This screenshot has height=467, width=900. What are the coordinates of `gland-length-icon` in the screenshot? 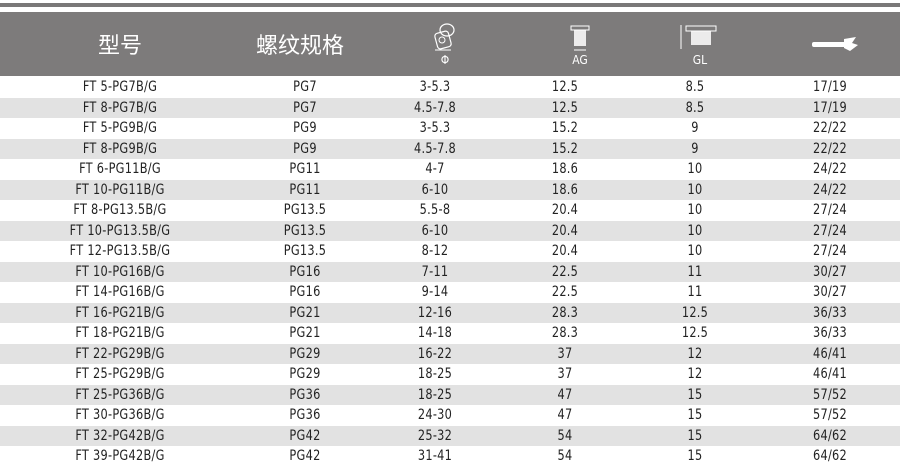 It's located at (698, 36).